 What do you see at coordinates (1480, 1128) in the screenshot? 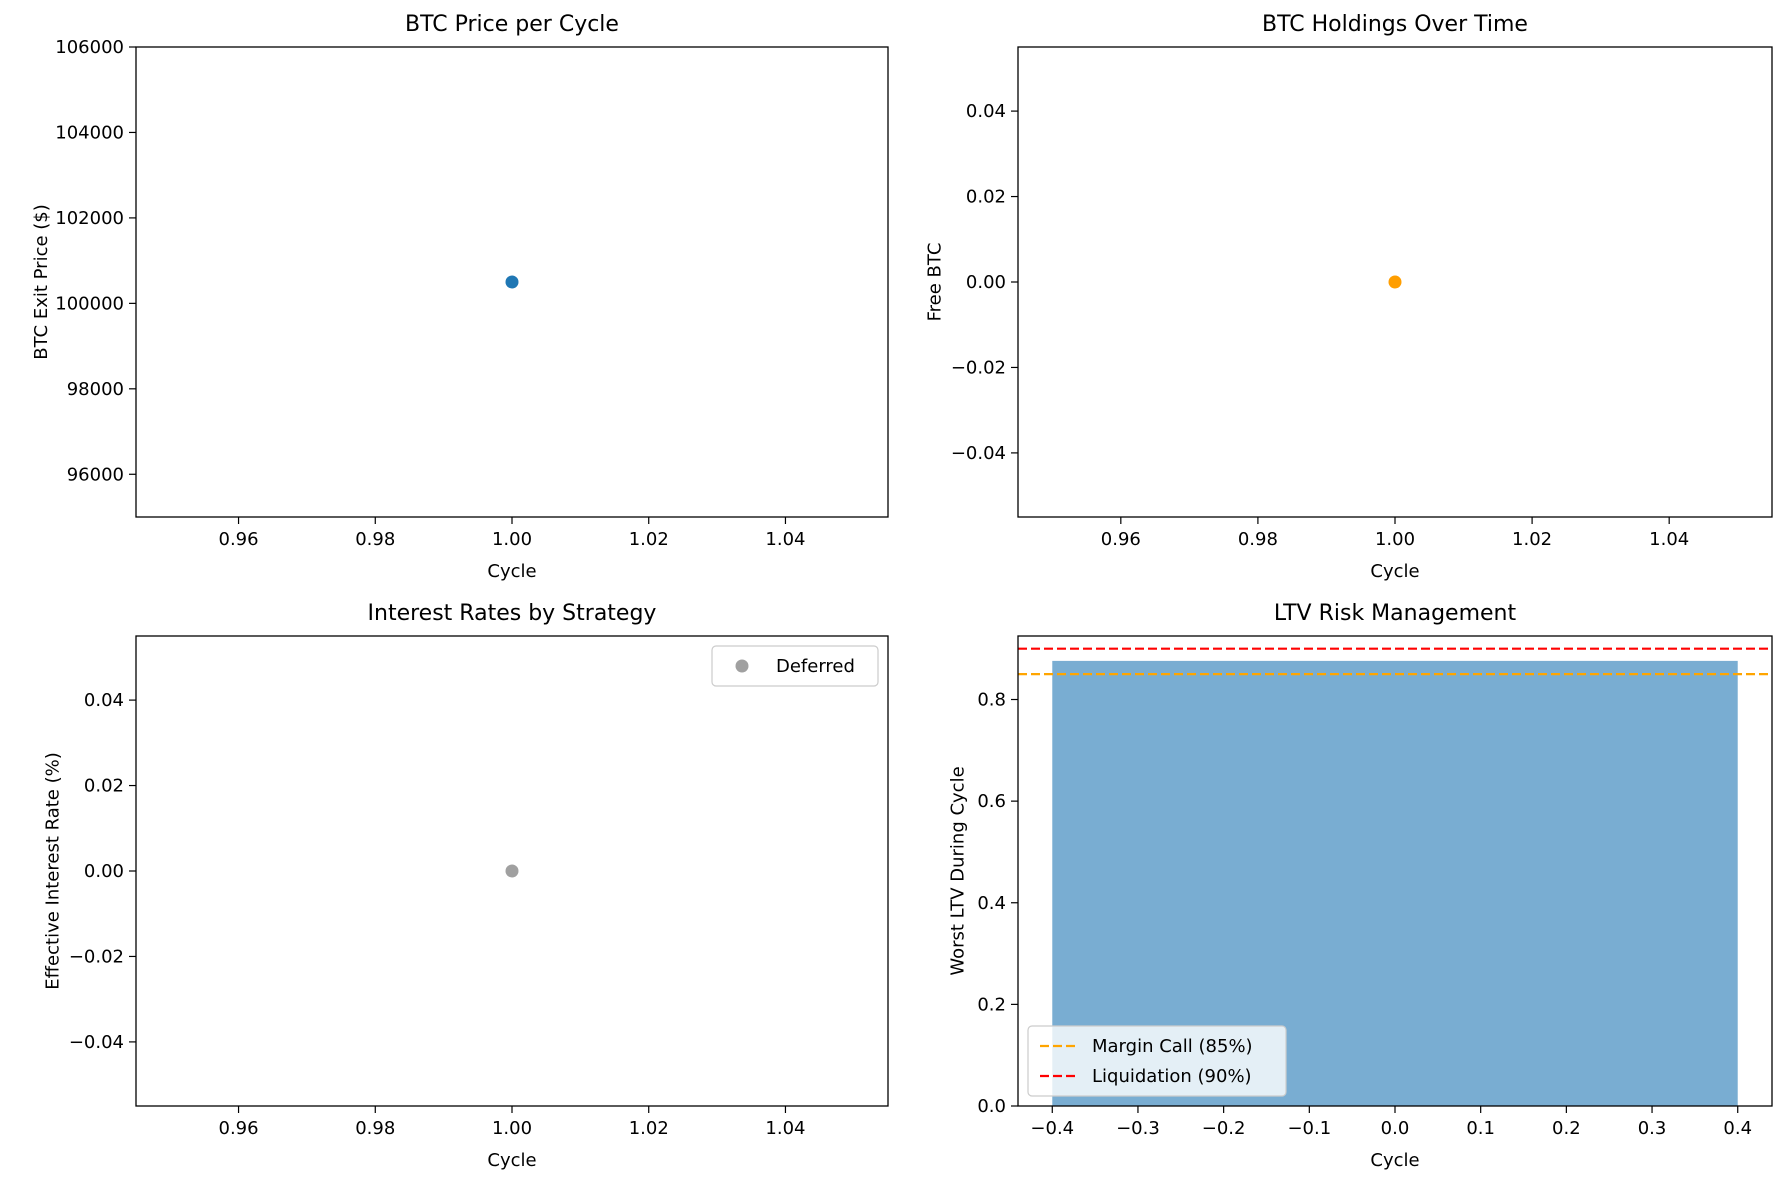
I see `x-tick-label: 0.1` at bounding box center [1480, 1128].